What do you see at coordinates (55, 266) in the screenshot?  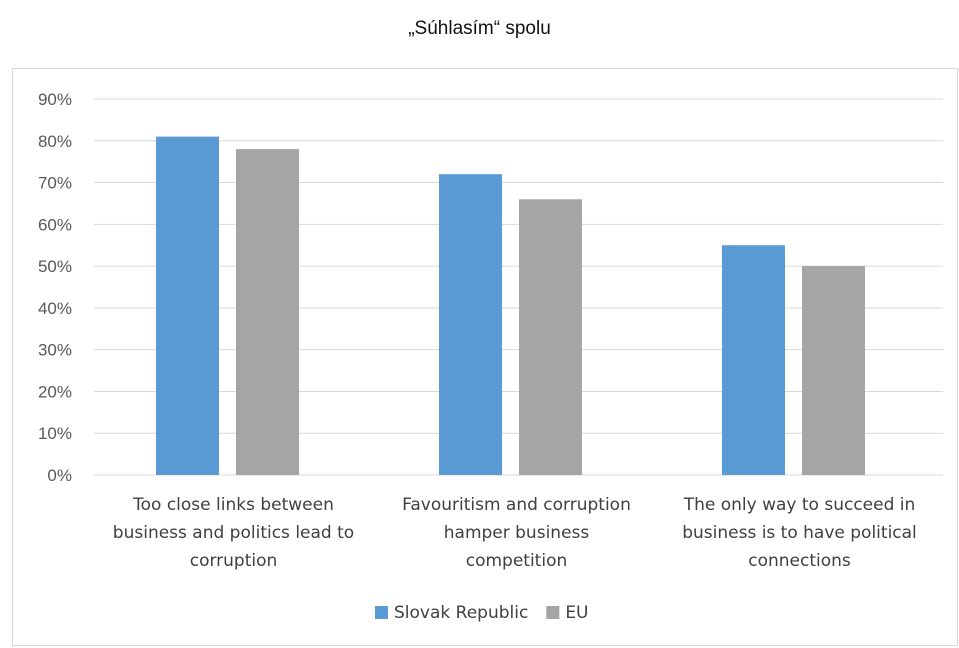 I see `y-tick-label: 50%` at bounding box center [55, 266].